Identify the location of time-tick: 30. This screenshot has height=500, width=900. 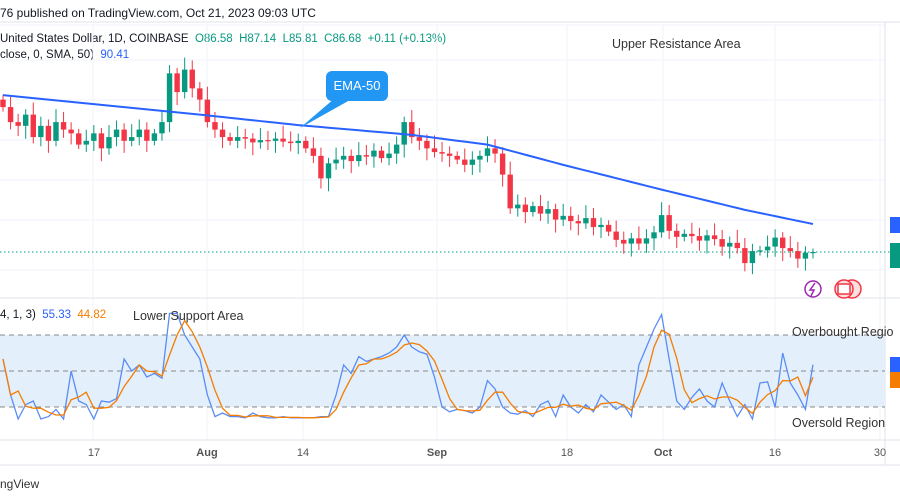
(880, 453).